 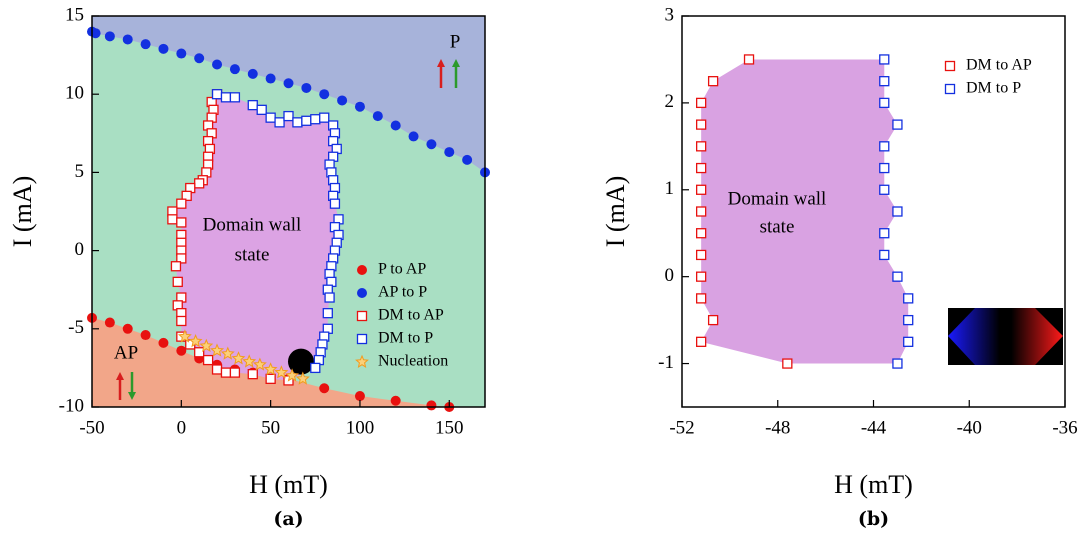 I want to click on y-tick-label: 3, so click(x=670, y=14).